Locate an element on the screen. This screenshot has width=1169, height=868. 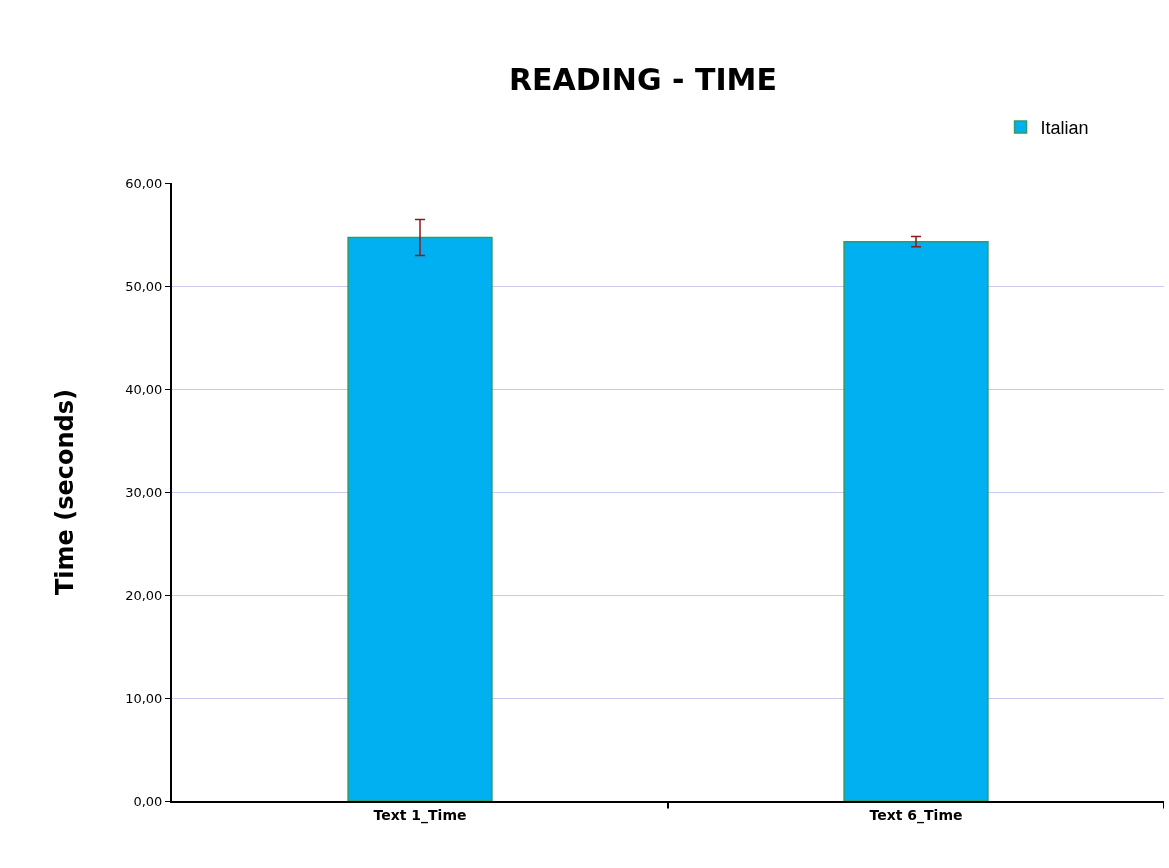
y-axis-title: Time (seconds) is located at coordinates (64, 492).